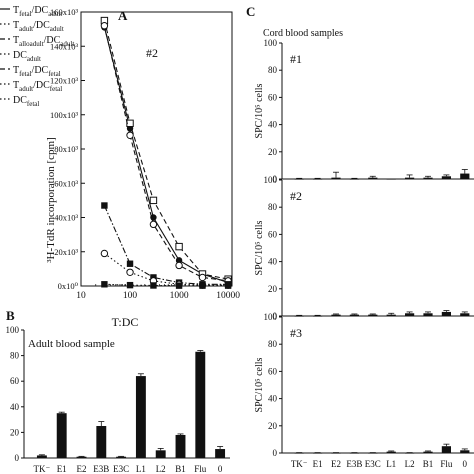  What do you see at coordinates (66, 252) in the screenshot?
I see `panel-a-ytick-label-1: 20x10³` at bounding box center [66, 252].